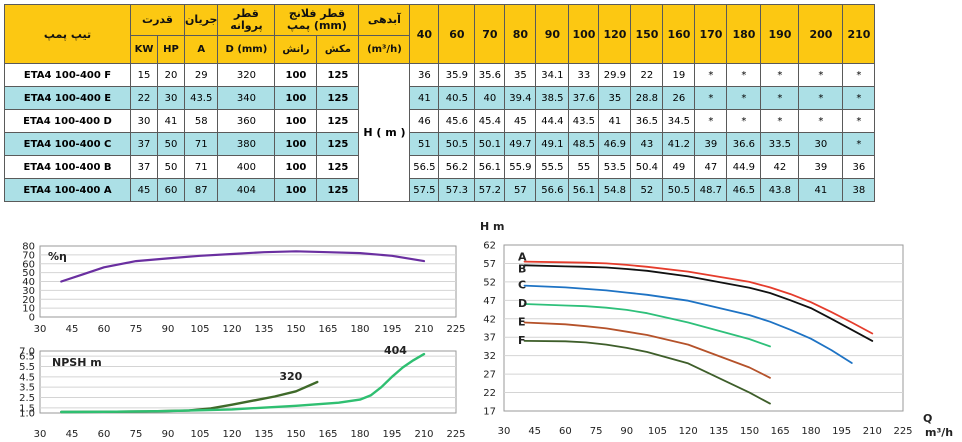 The height and width of the screenshot is (442, 962). Describe the element at coordinates (67, 144) in the screenshot. I see `model-cell: ETA4 100-400 C` at that location.